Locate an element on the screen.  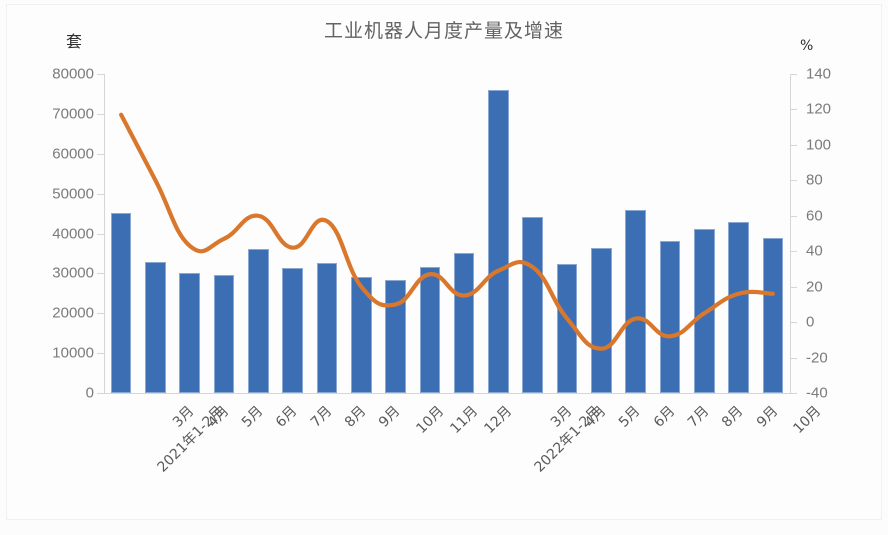
x-axis-baseline is located at coordinates (447, 393).